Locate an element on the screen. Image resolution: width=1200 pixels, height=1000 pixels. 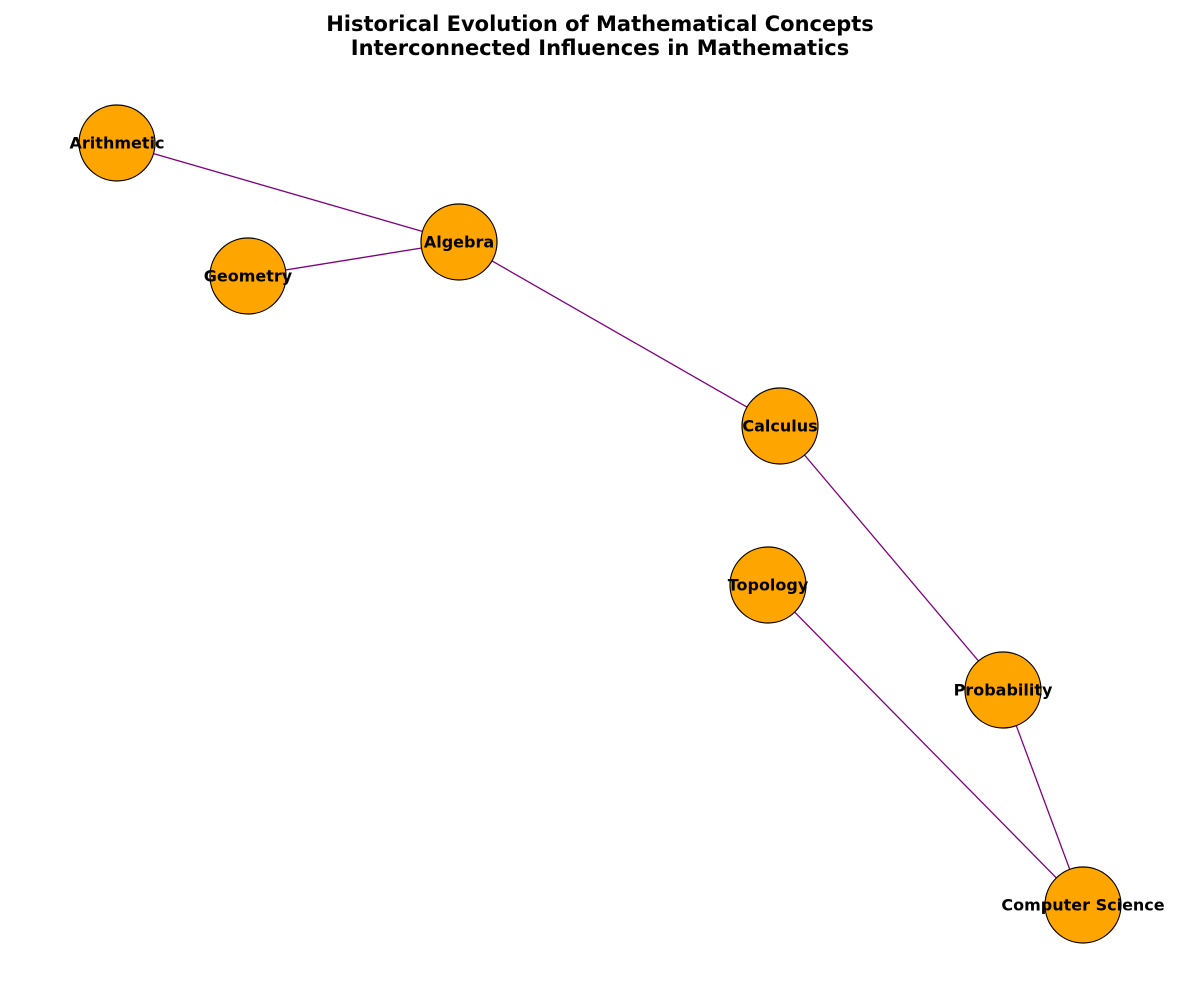
node-label-algebra: Algebra is located at coordinates (459, 242).